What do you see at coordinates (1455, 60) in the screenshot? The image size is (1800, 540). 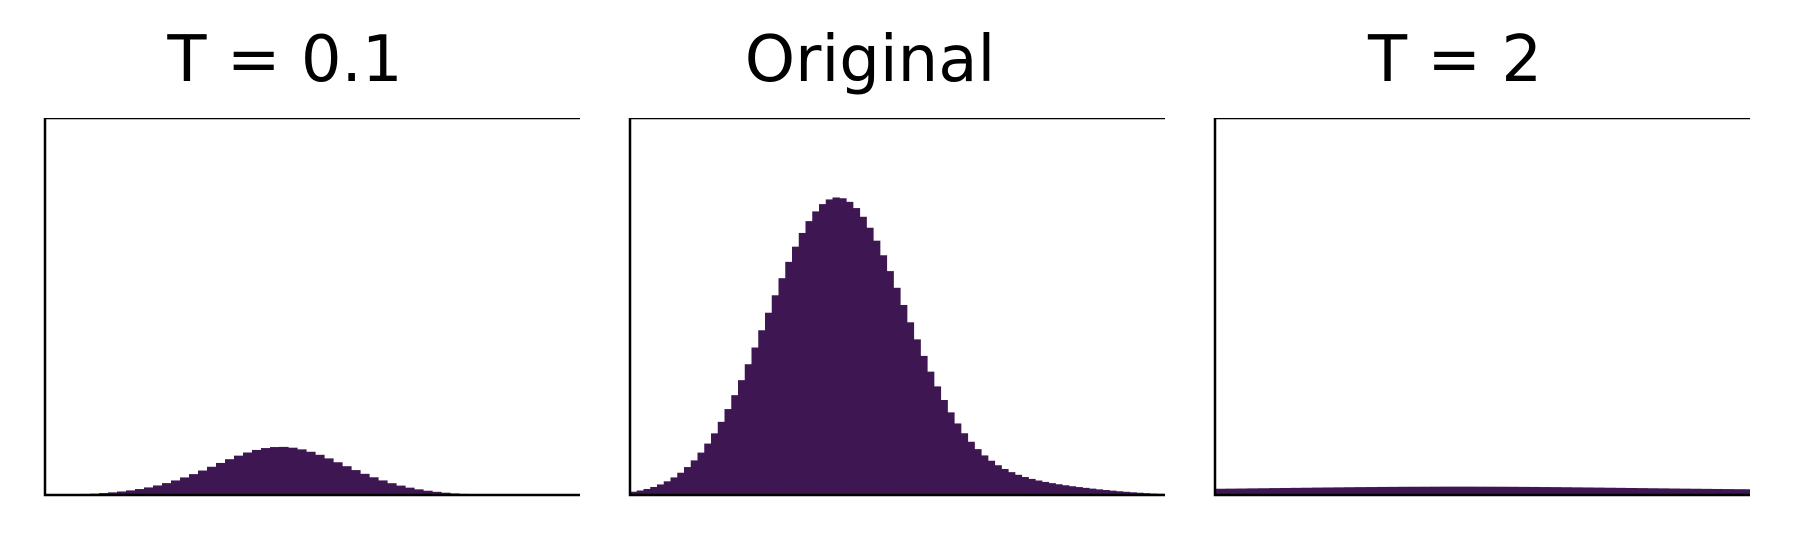 I see `panel-title: T = 2` at bounding box center [1455, 60].